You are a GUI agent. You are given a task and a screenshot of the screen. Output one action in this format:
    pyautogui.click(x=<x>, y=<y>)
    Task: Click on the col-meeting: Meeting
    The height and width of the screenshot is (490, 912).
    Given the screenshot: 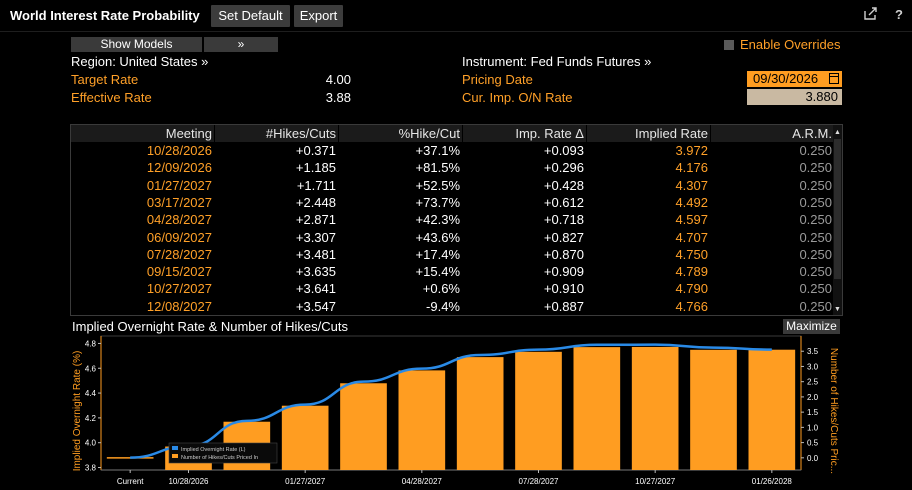 What is the action you would take?
    pyautogui.click(x=188, y=133)
    